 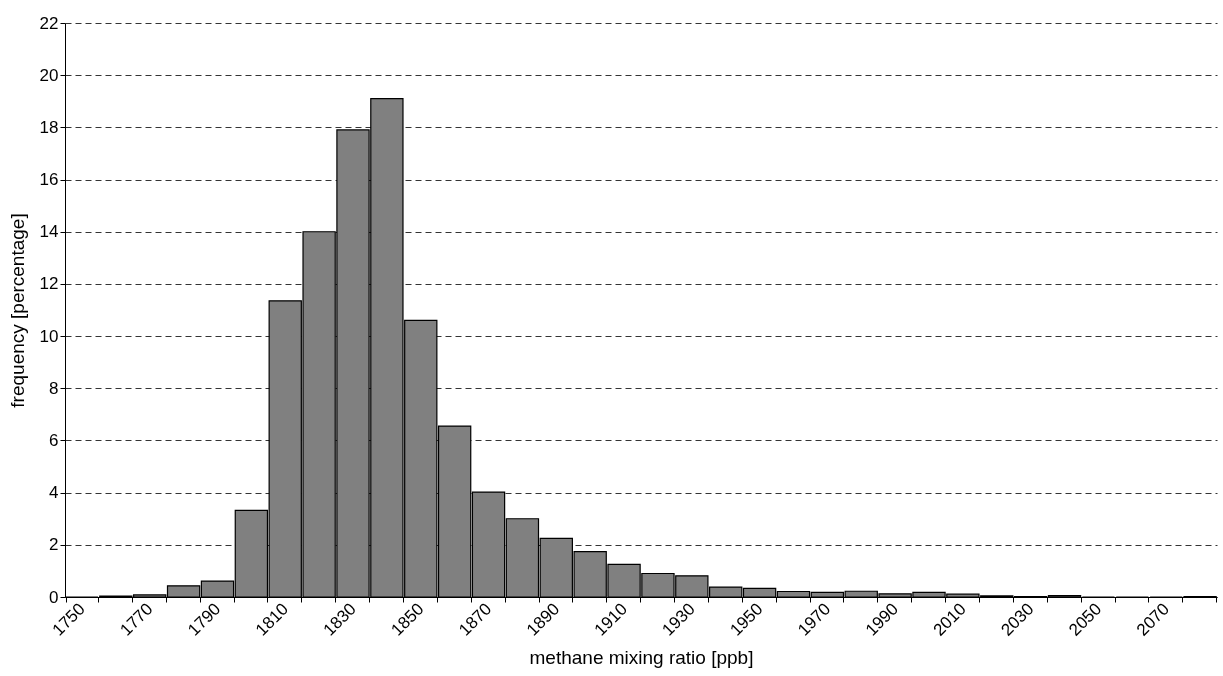 What do you see at coordinates (49, 127) in the screenshot?
I see `y-tick-label: 18` at bounding box center [49, 127].